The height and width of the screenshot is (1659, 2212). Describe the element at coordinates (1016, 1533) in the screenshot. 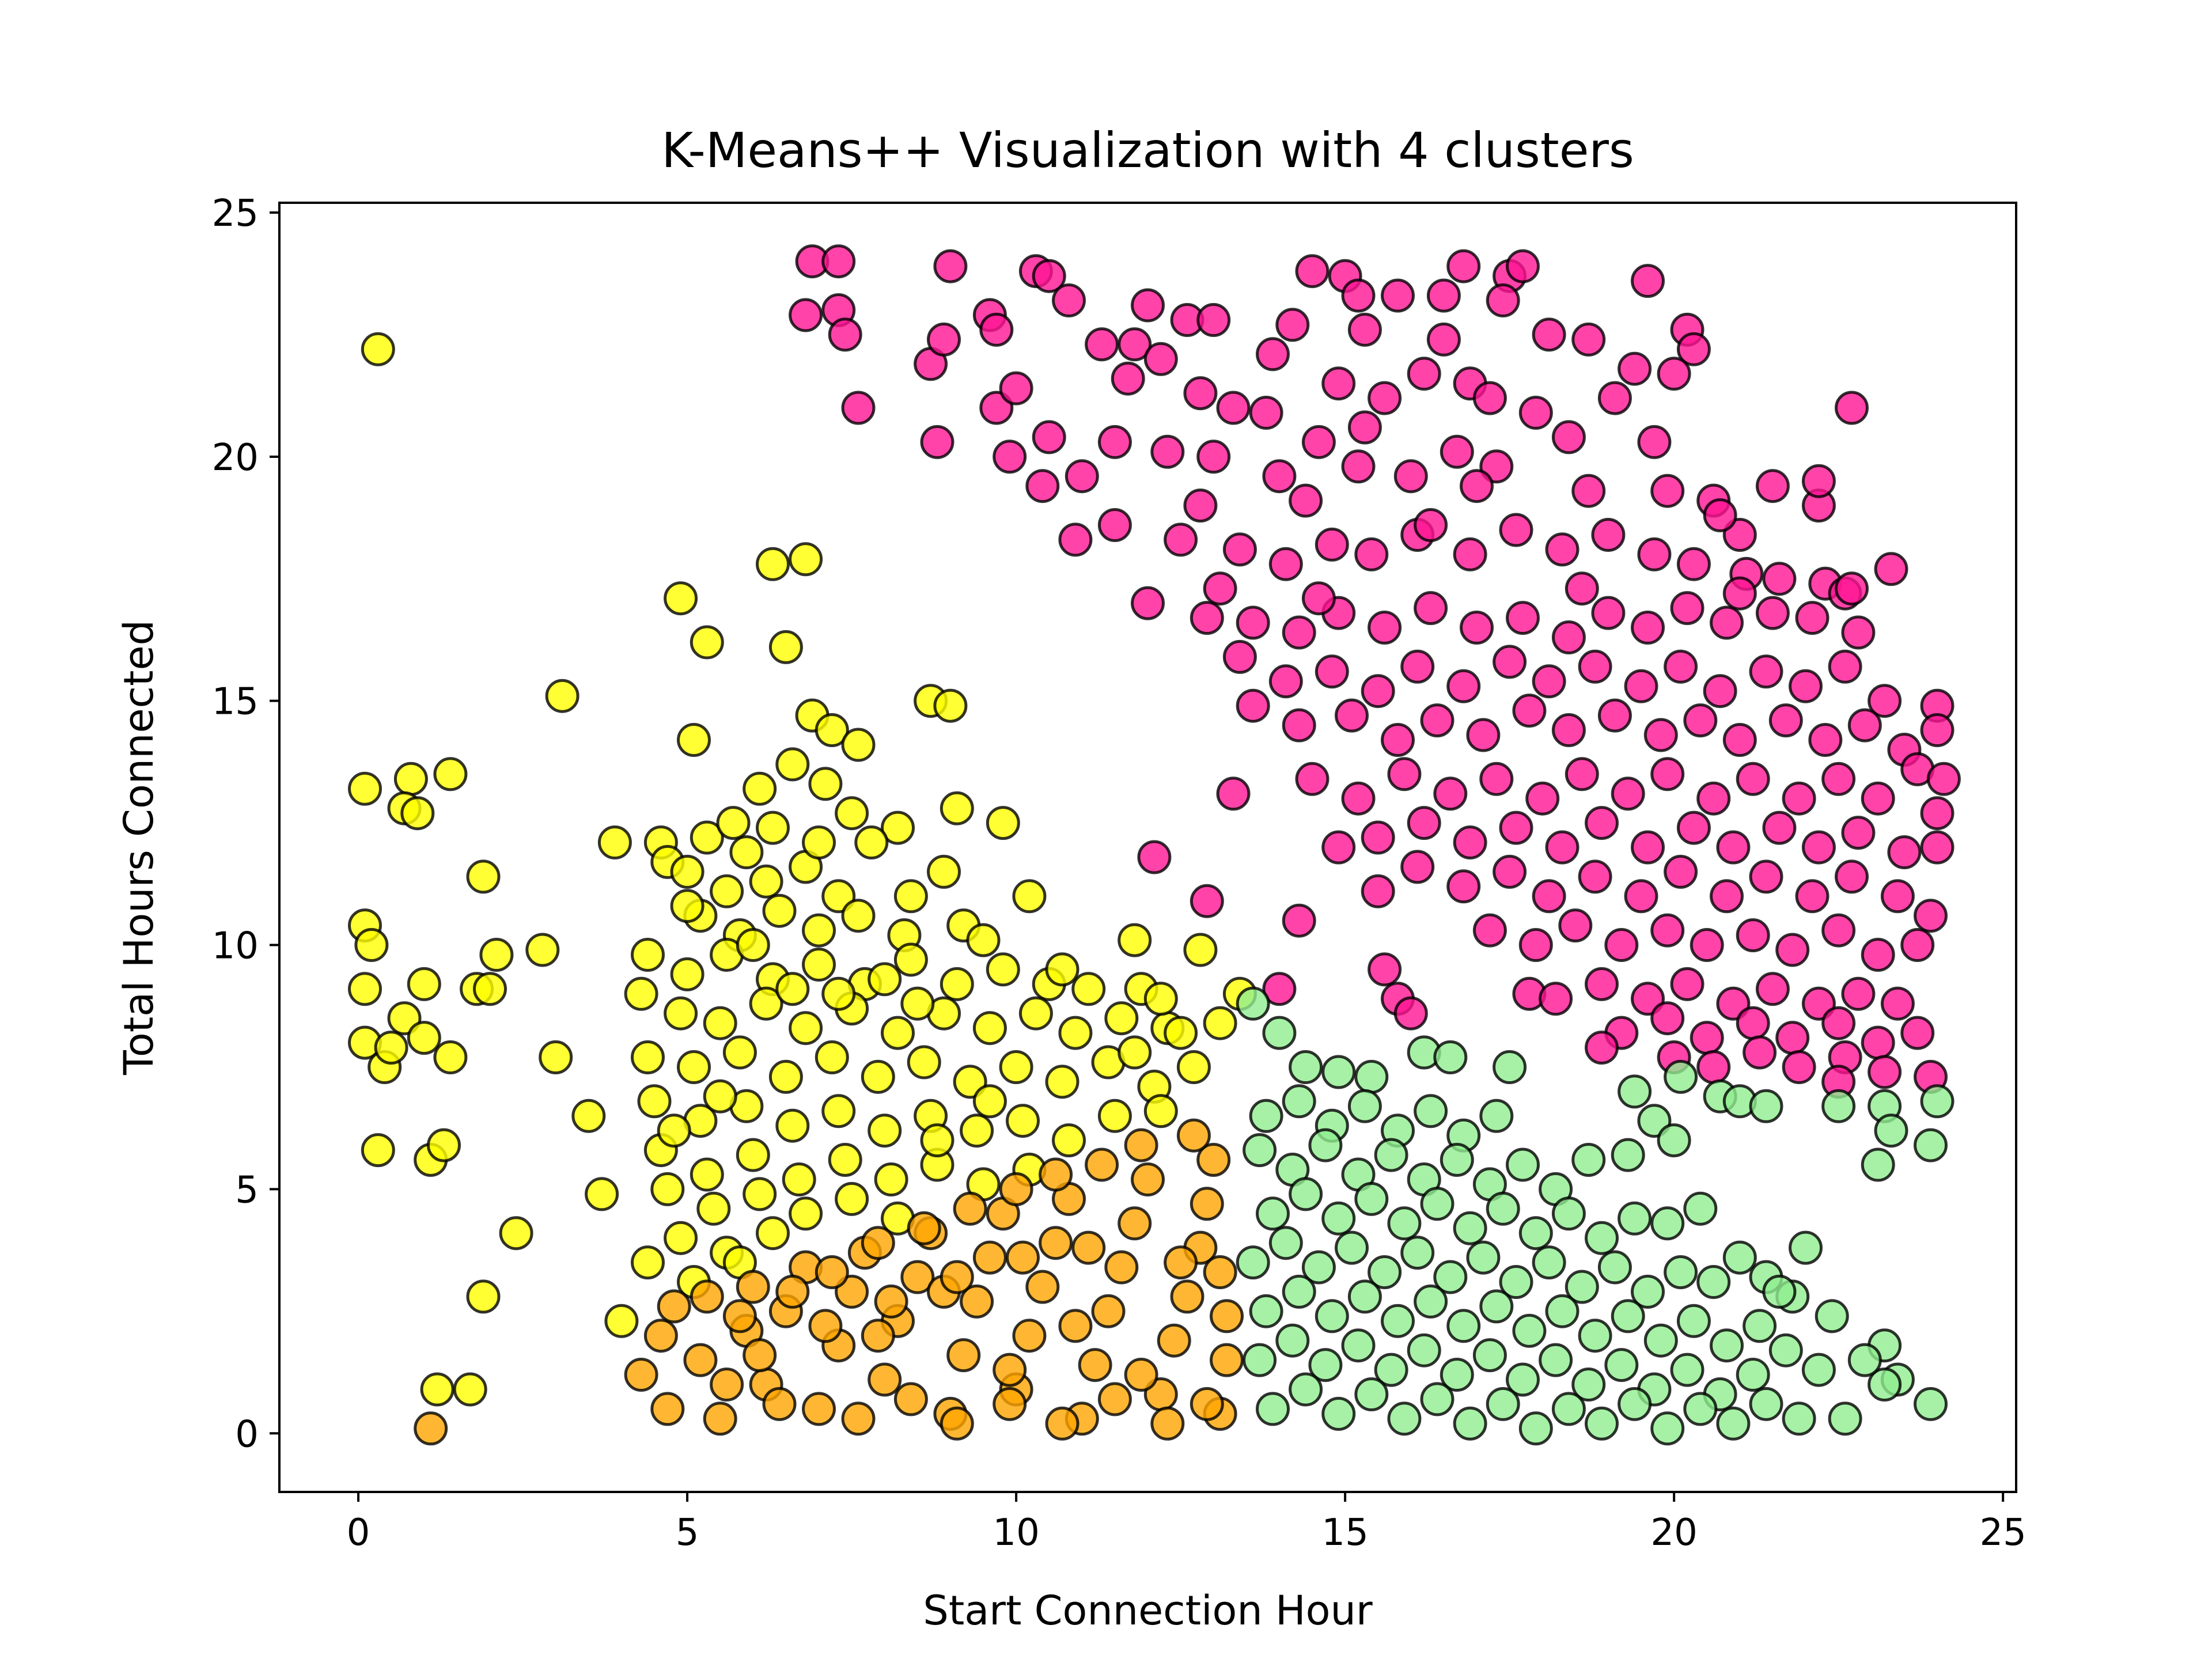

I see `x-tick-label: 10` at that location.